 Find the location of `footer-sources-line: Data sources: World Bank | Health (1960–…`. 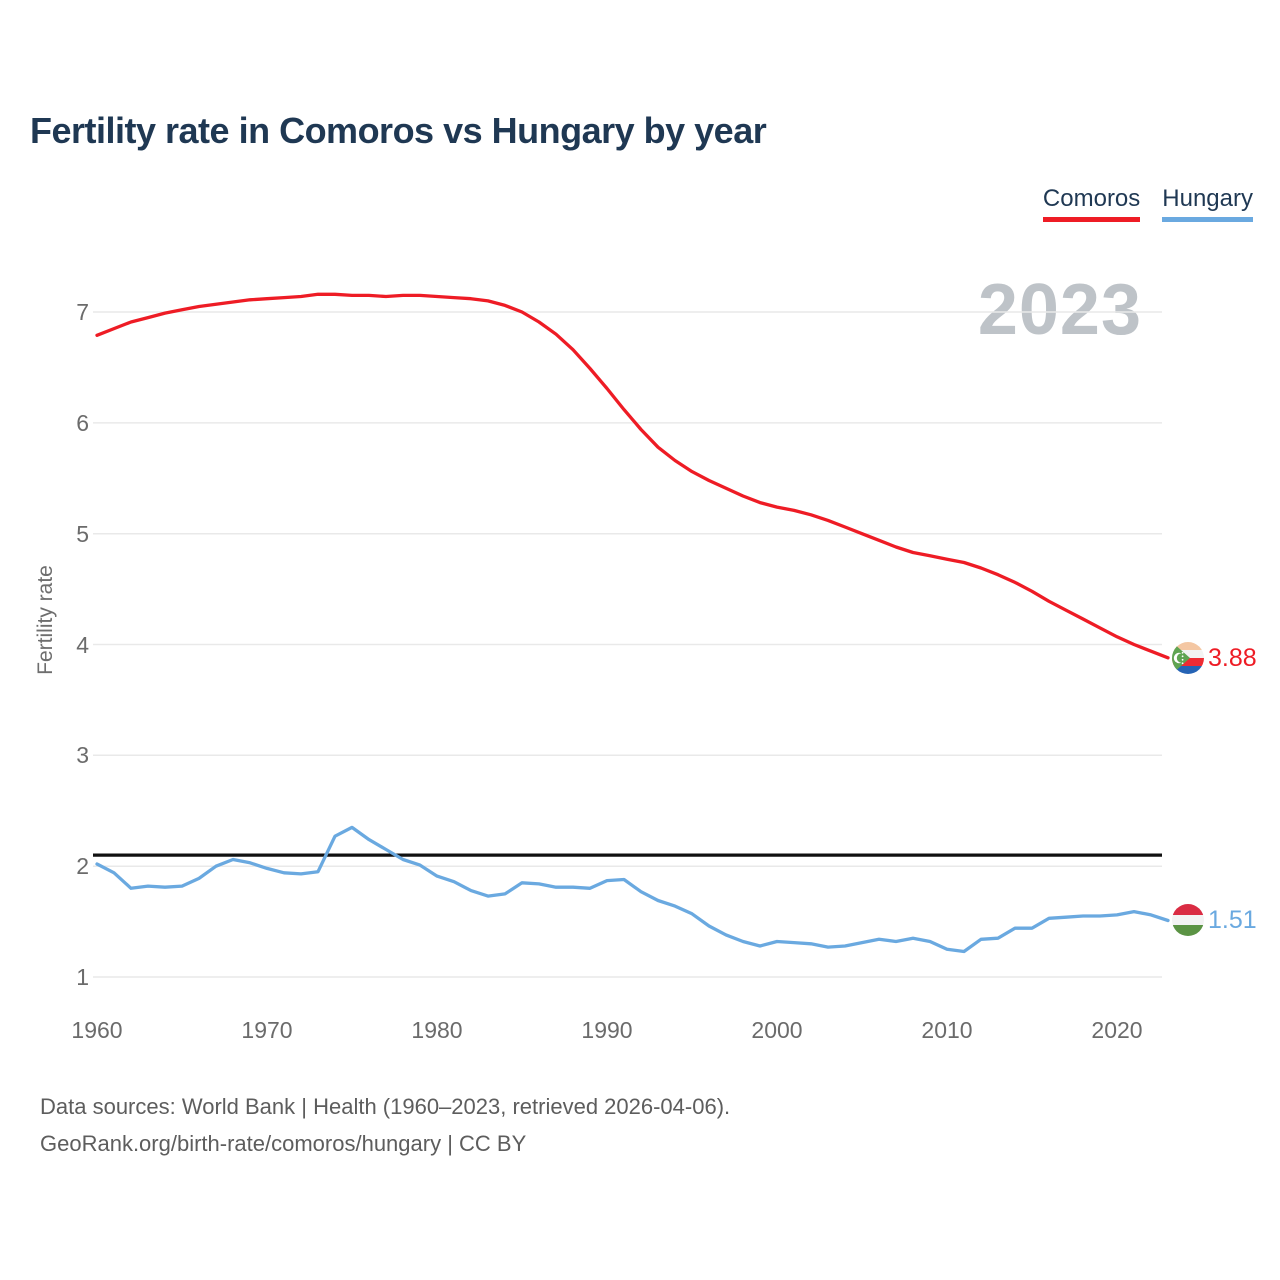

footer-sources-line: Data sources: World Bank | Health (1960–… is located at coordinates (385, 1106).